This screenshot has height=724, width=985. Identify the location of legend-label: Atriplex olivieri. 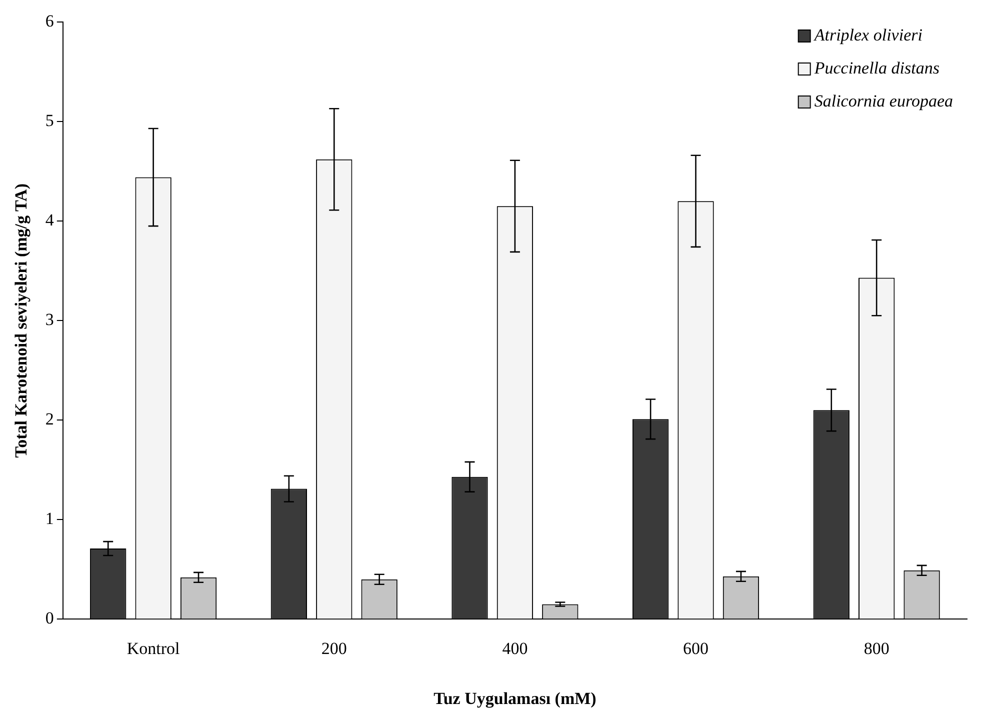
(868, 34).